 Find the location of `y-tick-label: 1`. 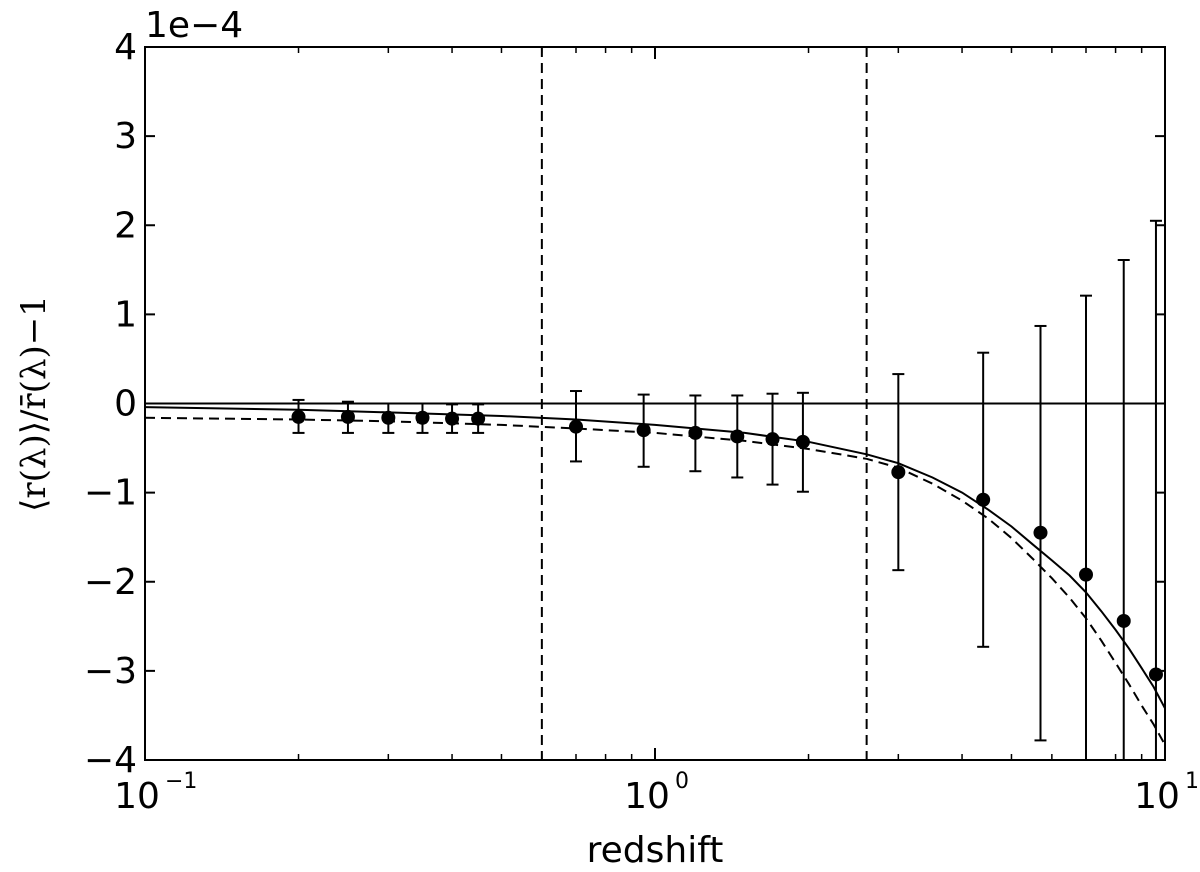

y-tick-label: 1 is located at coordinates (125, 314).